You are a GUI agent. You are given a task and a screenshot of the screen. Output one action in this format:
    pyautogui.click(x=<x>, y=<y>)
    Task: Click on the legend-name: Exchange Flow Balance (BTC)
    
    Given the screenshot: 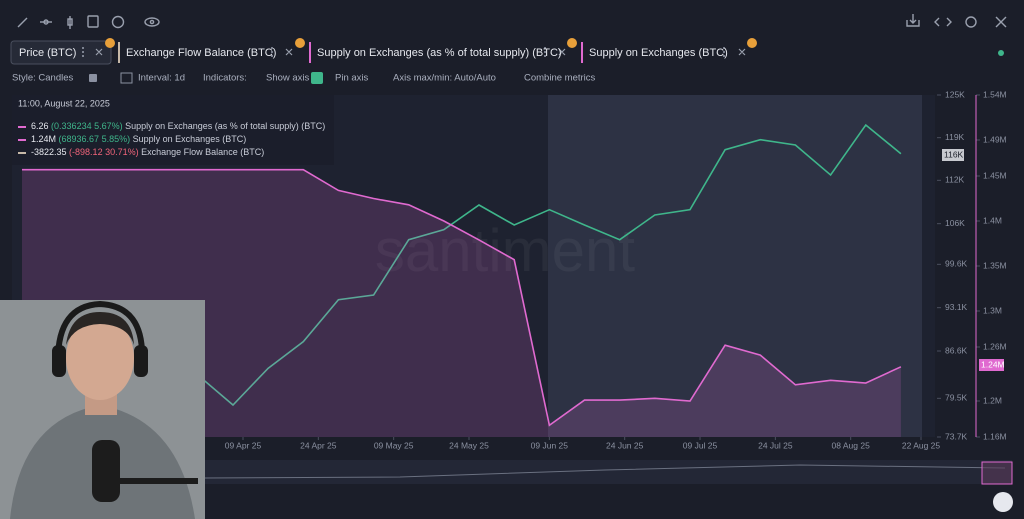 What is the action you would take?
    pyautogui.click(x=202, y=152)
    